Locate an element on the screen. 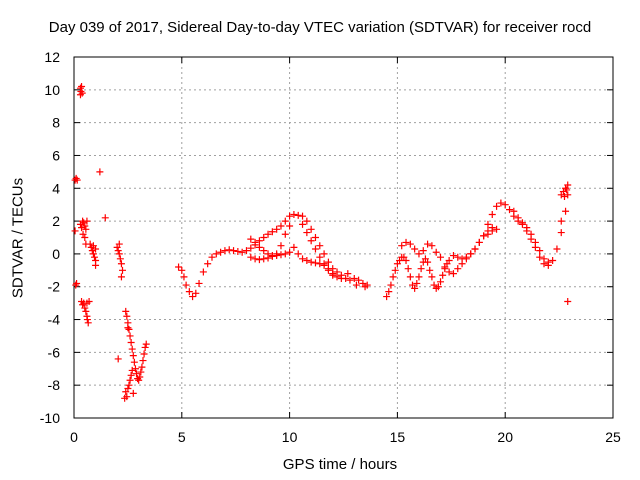  x-axis-label: GPS time / hours is located at coordinates (340, 464).